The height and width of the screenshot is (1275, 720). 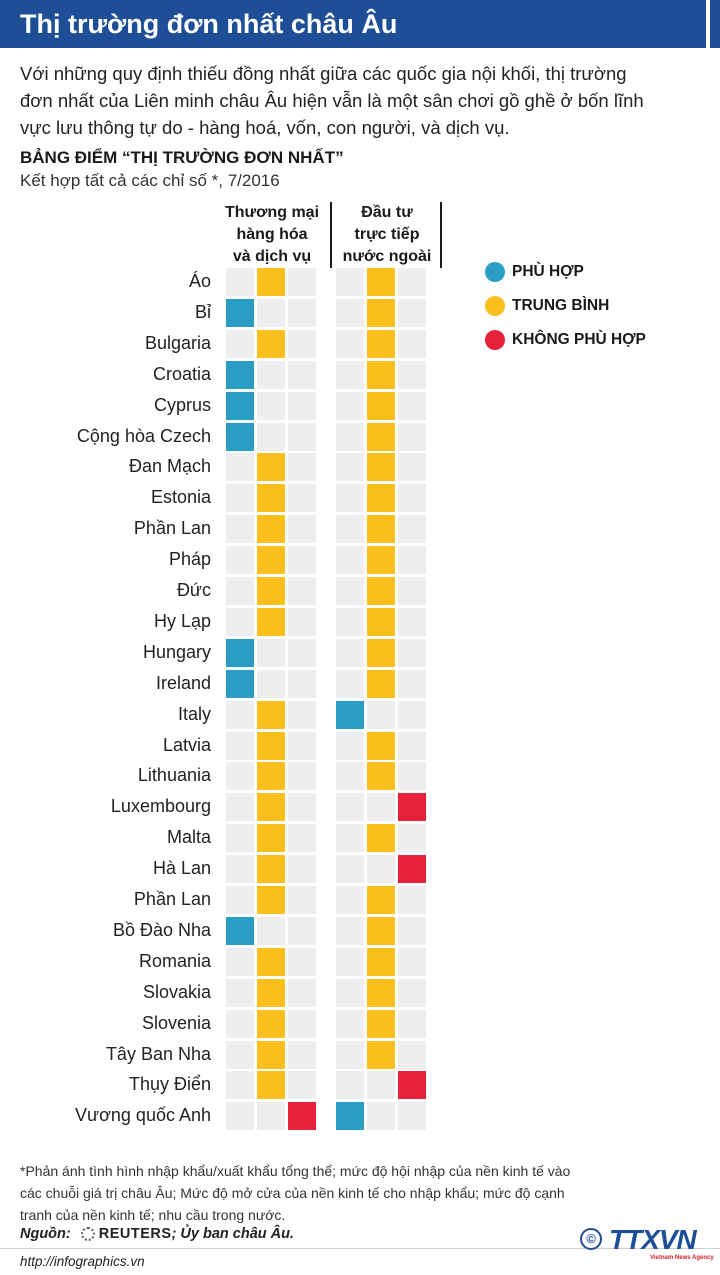 What do you see at coordinates (161, 929) in the screenshot?
I see `row-label: Bồ Đào Nha` at bounding box center [161, 929].